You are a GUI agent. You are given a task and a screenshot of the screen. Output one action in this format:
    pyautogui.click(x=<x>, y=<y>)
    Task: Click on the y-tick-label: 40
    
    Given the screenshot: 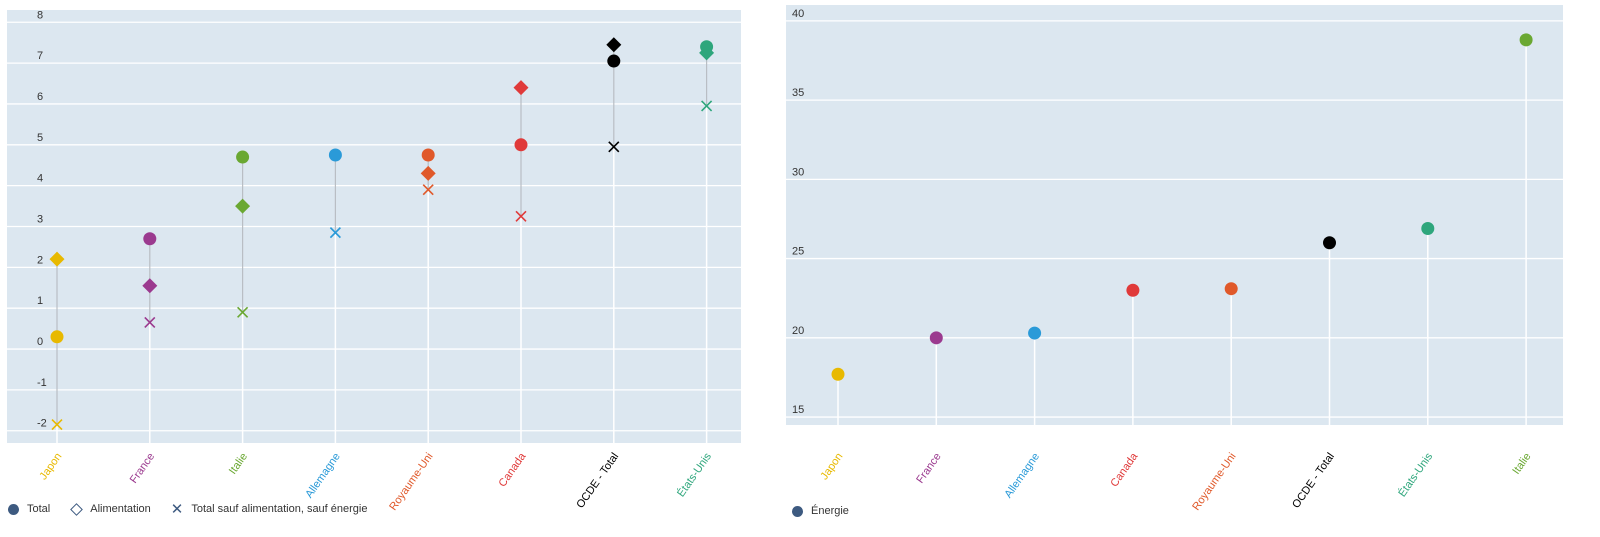 What is the action you would take?
    pyautogui.click(x=798, y=14)
    